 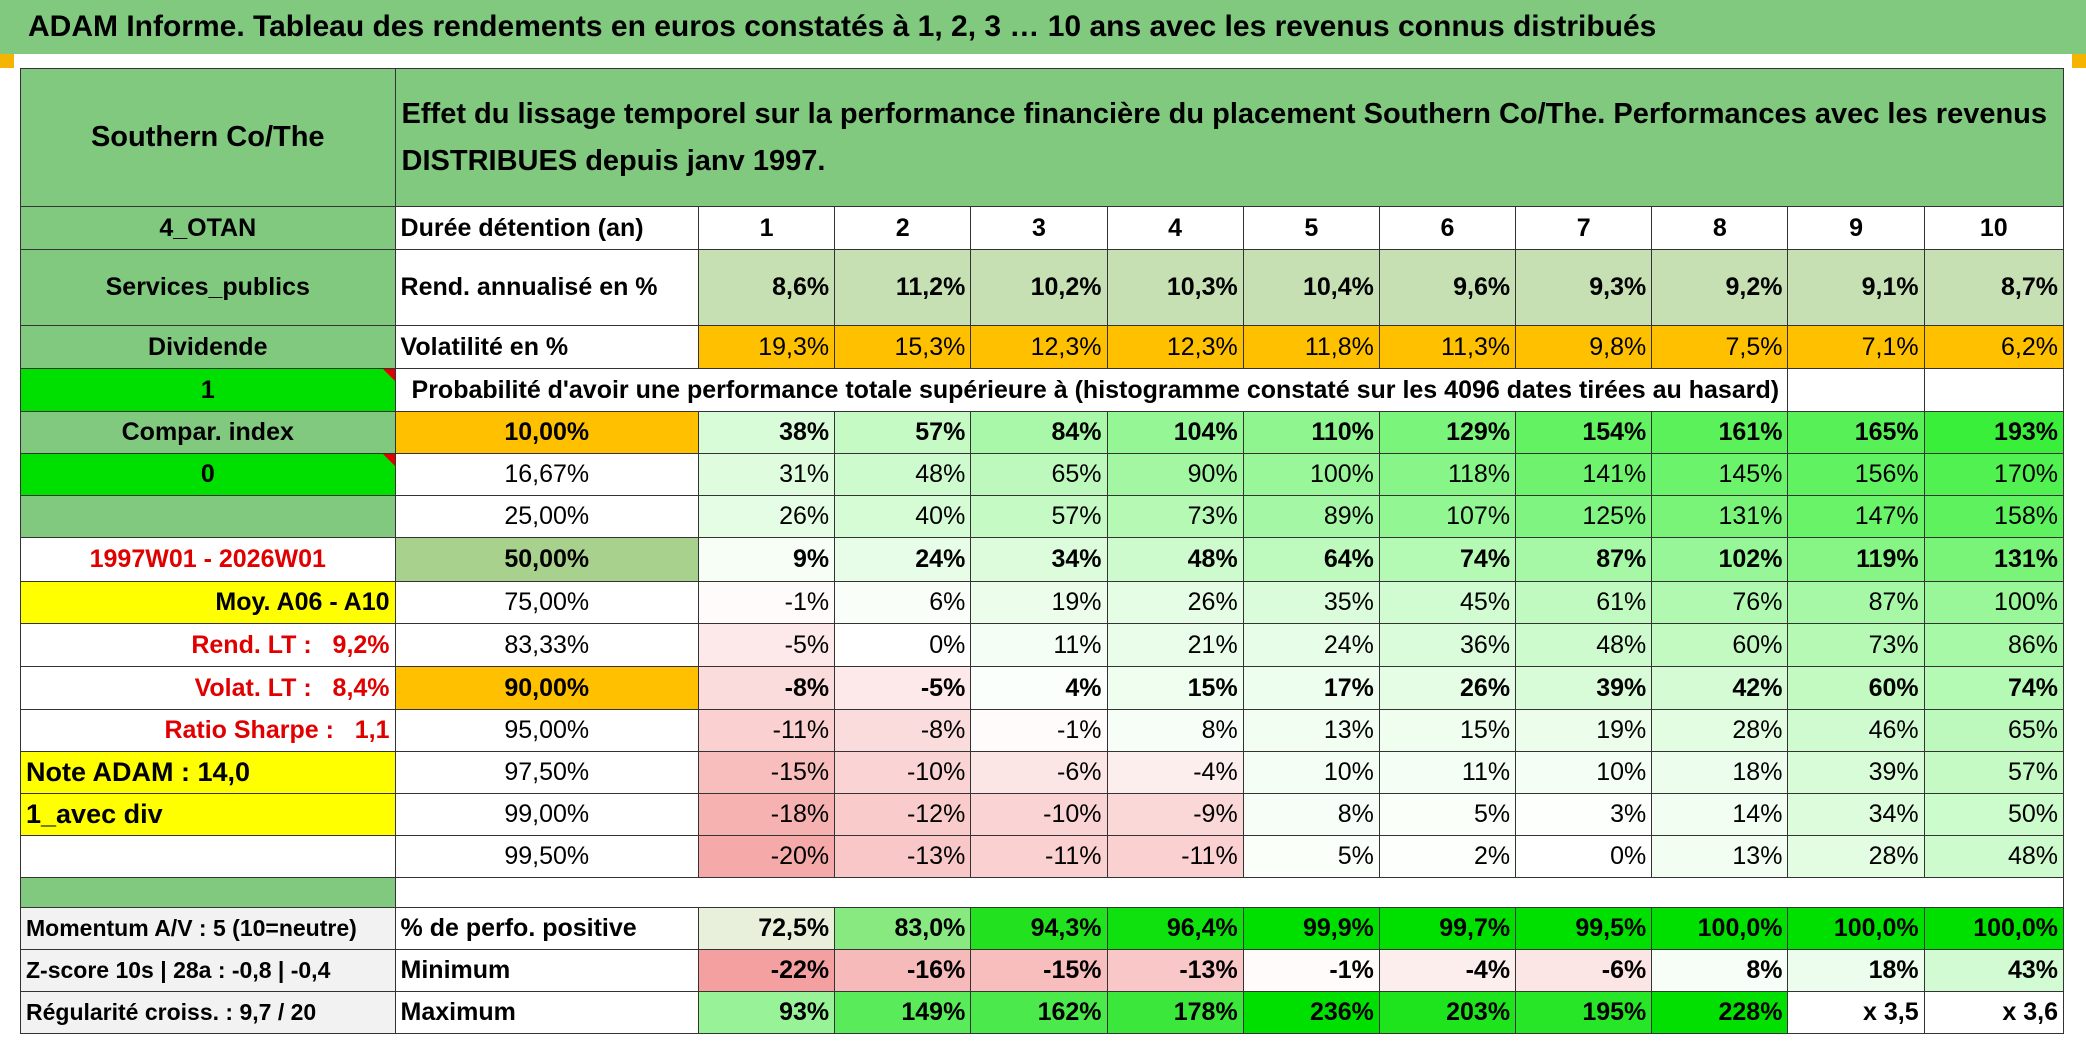 What do you see at coordinates (766, 772) in the screenshot?
I see `perf-cell: -15%` at bounding box center [766, 772].